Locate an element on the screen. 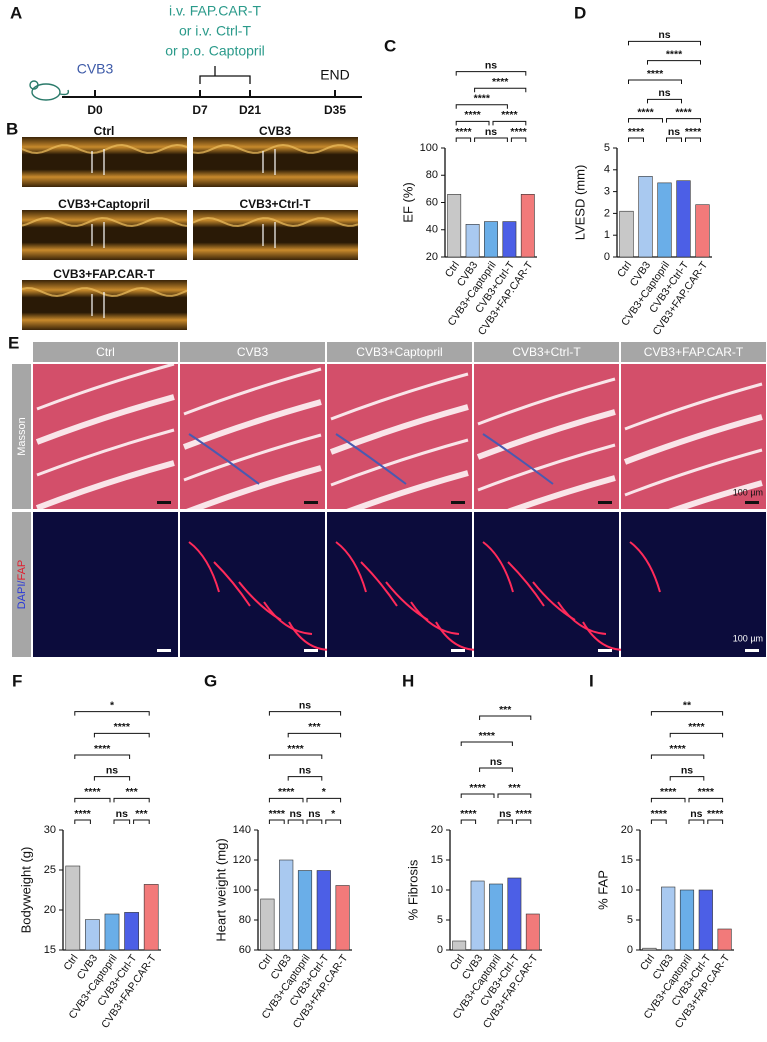 The height and width of the screenshot is (1042, 767). panel-letter: C is located at coordinates (390, 45).